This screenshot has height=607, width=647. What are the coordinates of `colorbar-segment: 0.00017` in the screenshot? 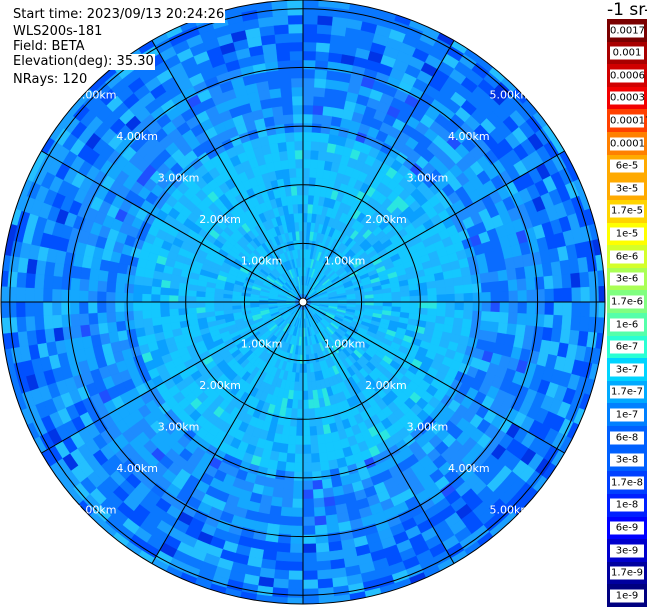 It's located at (627, 121).